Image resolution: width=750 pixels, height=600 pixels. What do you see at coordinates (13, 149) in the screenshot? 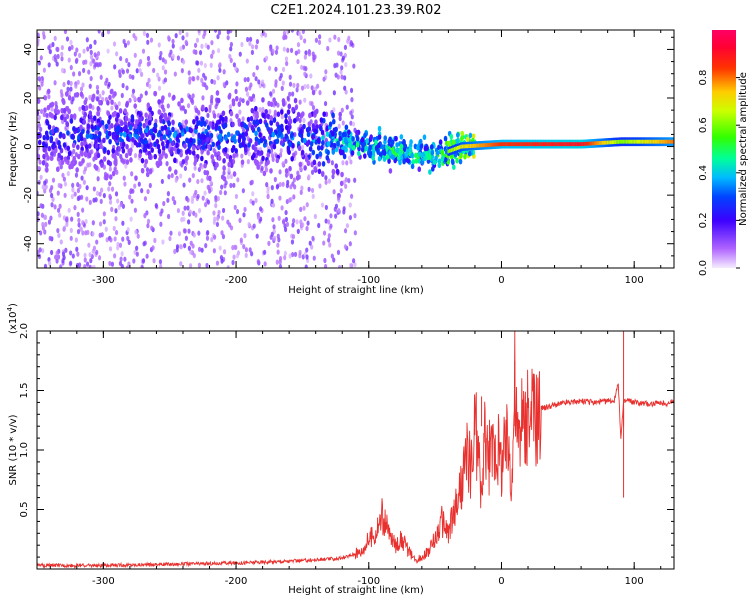
I see `spectrogram-y-label: Frequency (Hz)` at bounding box center [13, 149].